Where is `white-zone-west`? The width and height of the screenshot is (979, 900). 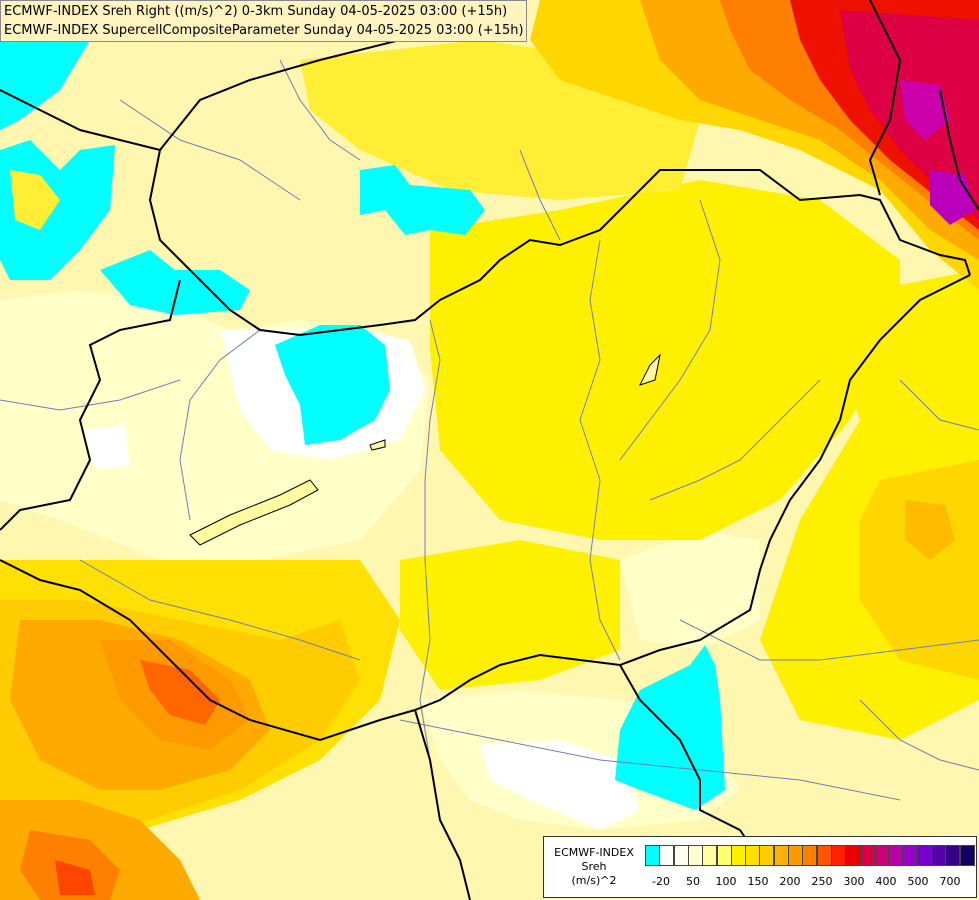
white-zone-west is located at coordinates (107, 447).